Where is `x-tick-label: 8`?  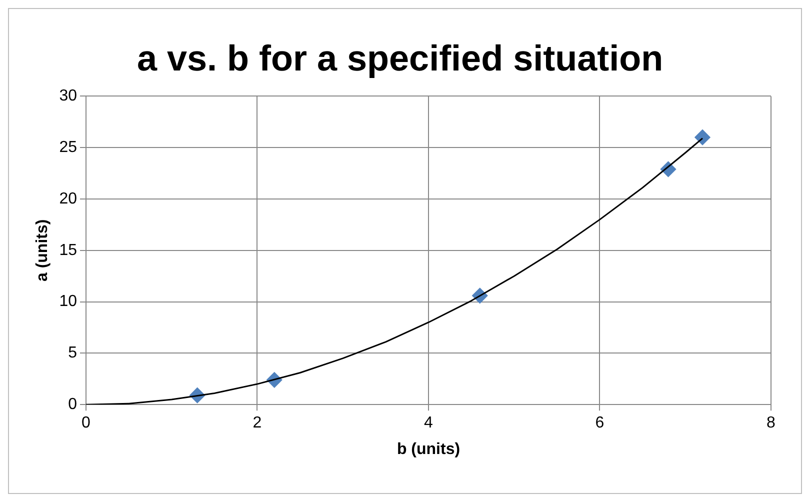 x-tick-label: 8 is located at coordinates (771, 423).